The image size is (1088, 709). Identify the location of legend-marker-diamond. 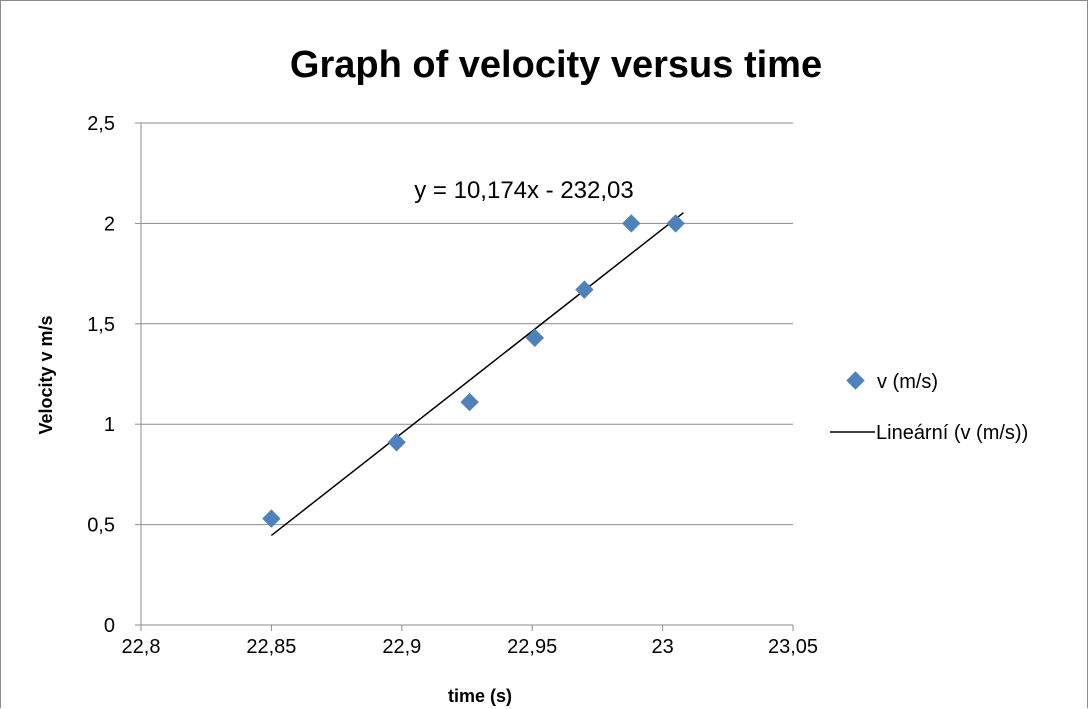
(855, 380).